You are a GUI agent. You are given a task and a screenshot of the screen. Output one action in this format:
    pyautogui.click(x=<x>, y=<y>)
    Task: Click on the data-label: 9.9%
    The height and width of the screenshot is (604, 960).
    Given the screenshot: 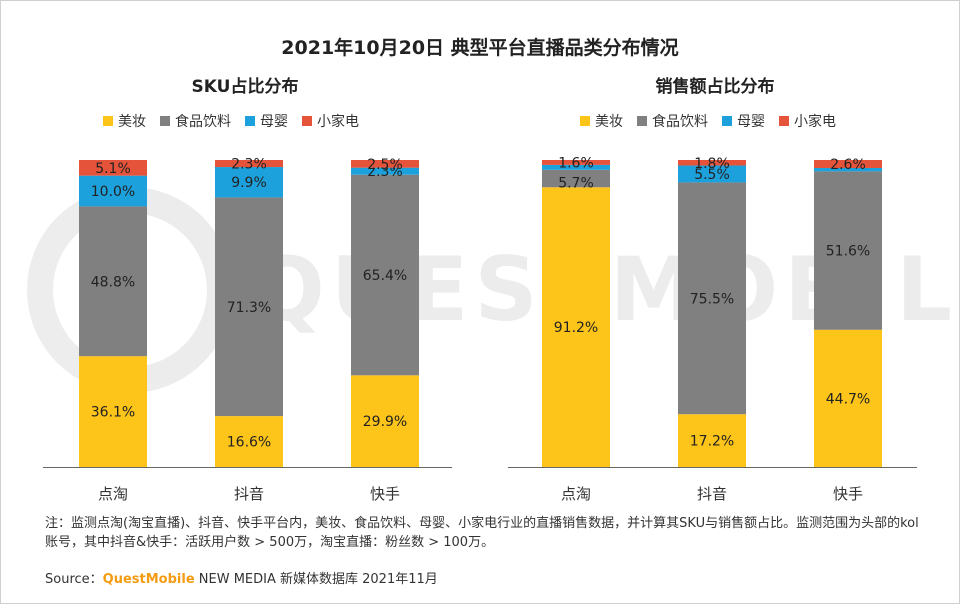 What is the action you would take?
    pyautogui.click(x=249, y=183)
    